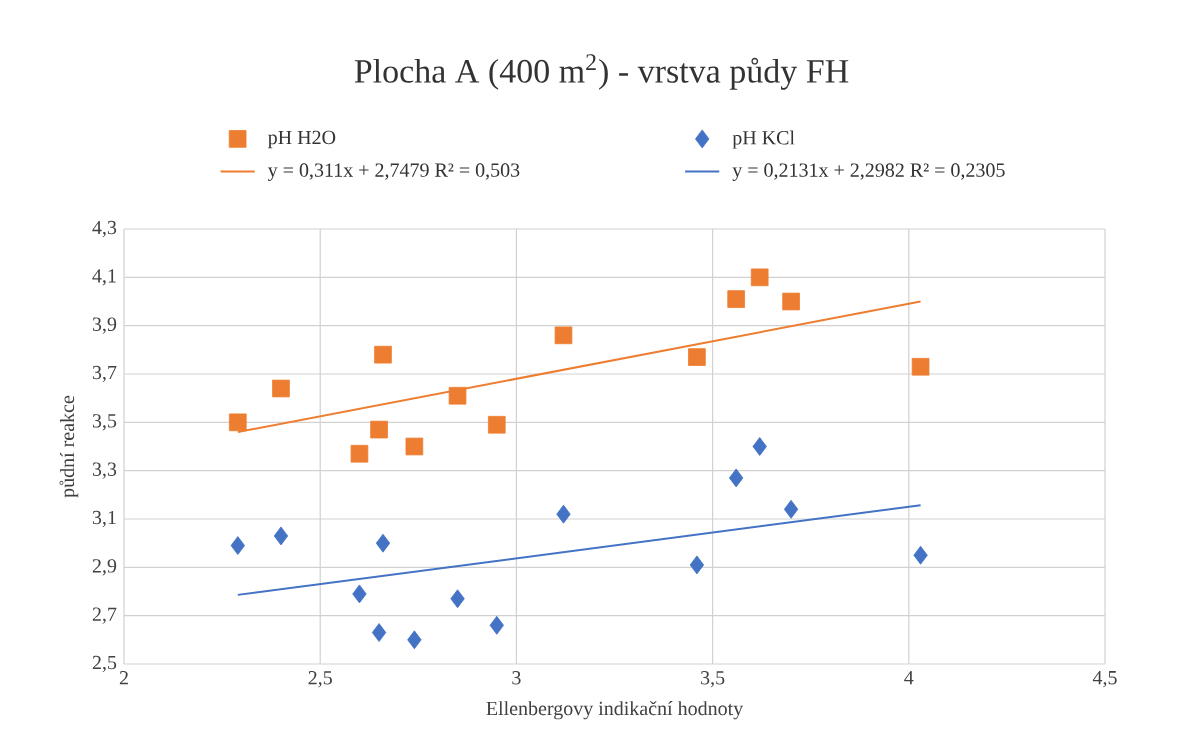  What do you see at coordinates (302, 139) in the screenshot?
I see `legend-label: pH H2O` at bounding box center [302, 139].